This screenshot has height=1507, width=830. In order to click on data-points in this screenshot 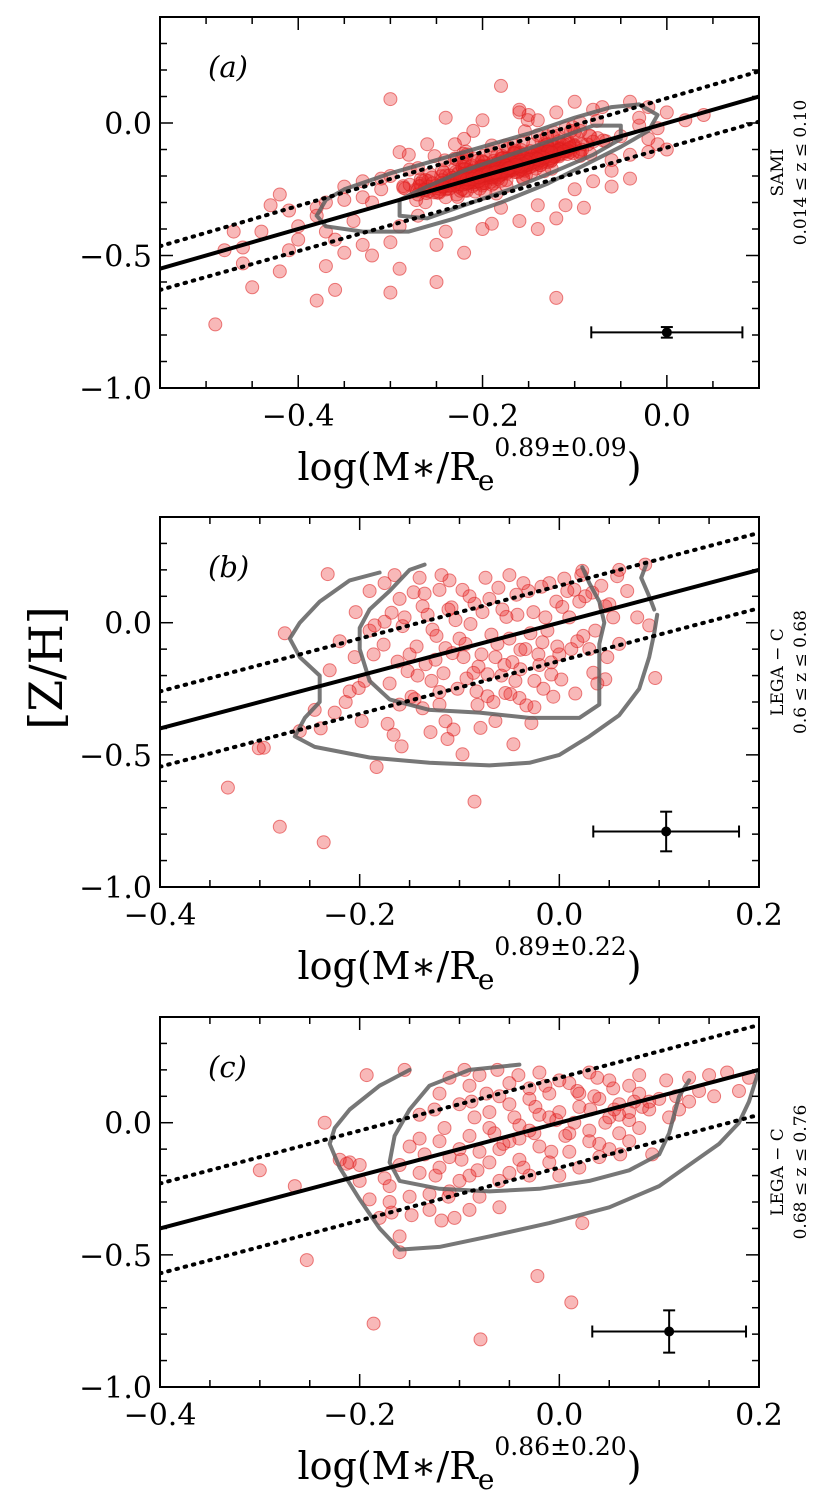, I will do `click(441, 703)`.